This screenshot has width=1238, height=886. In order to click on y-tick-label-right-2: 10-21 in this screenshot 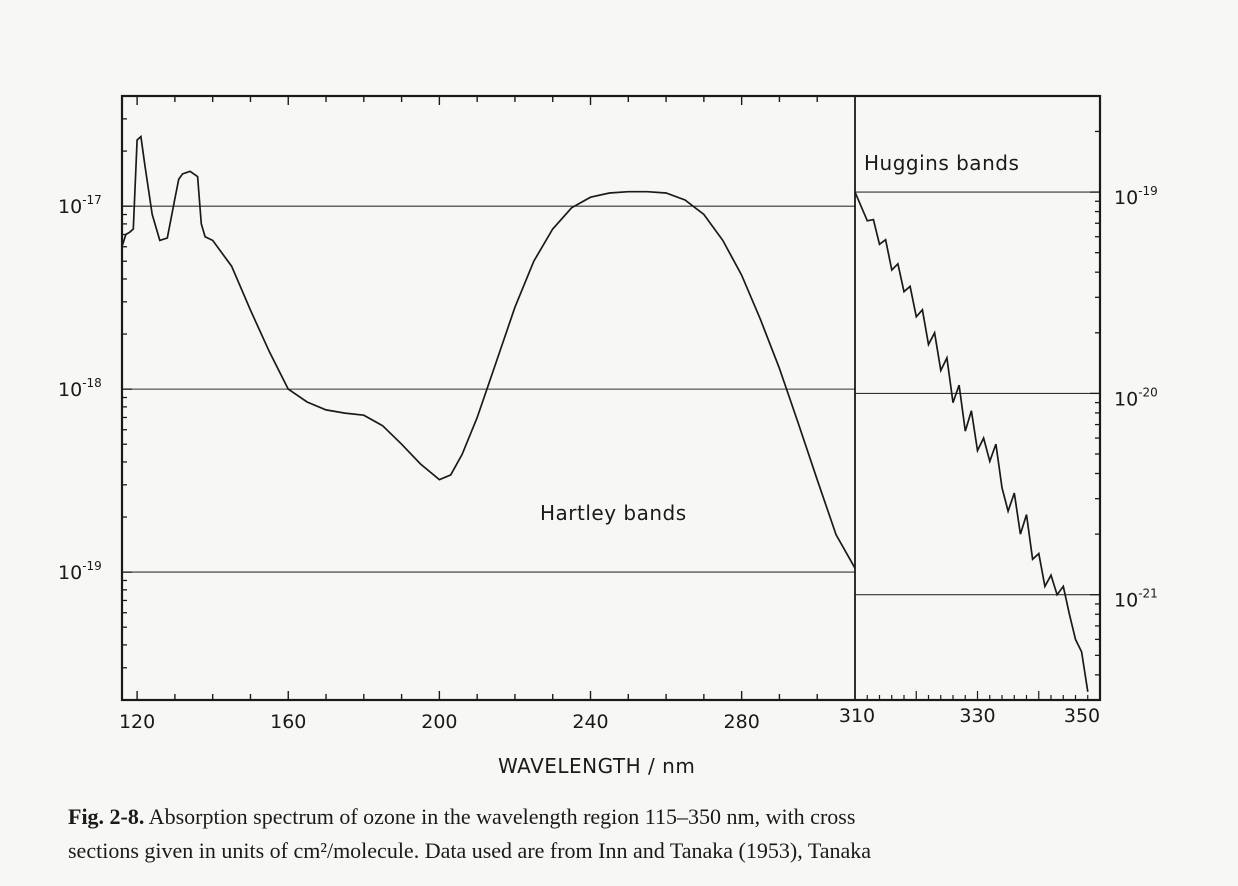, I will do `click(1136, 599)`.